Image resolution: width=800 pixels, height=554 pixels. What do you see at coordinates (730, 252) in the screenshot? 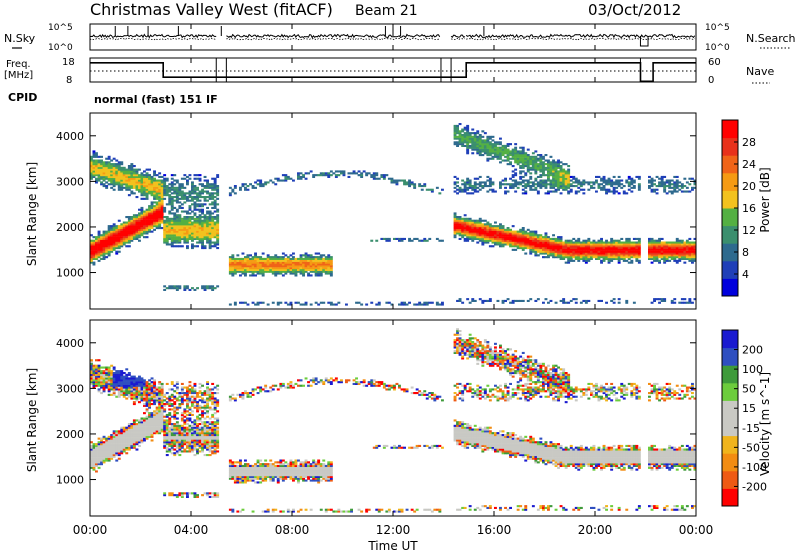
I see `power-colorbar-swatch` at bounding box center [730, 252].